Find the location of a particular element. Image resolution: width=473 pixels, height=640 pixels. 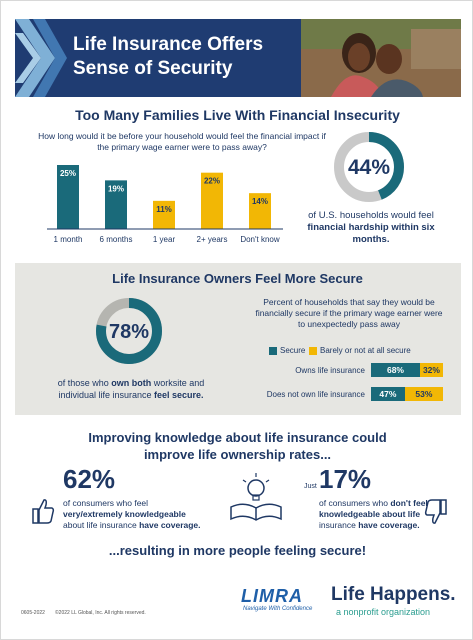

couple-photo is located at coordinates (381, 58).